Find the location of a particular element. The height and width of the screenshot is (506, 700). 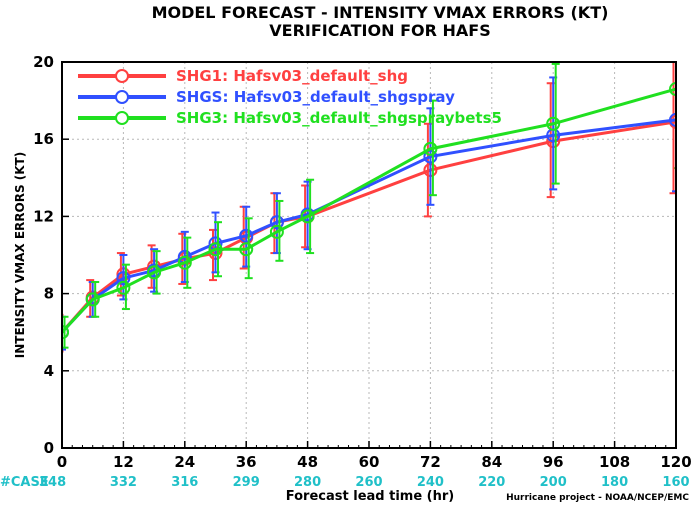

x-tick-label: 24 is located at coordinates (184, 462).